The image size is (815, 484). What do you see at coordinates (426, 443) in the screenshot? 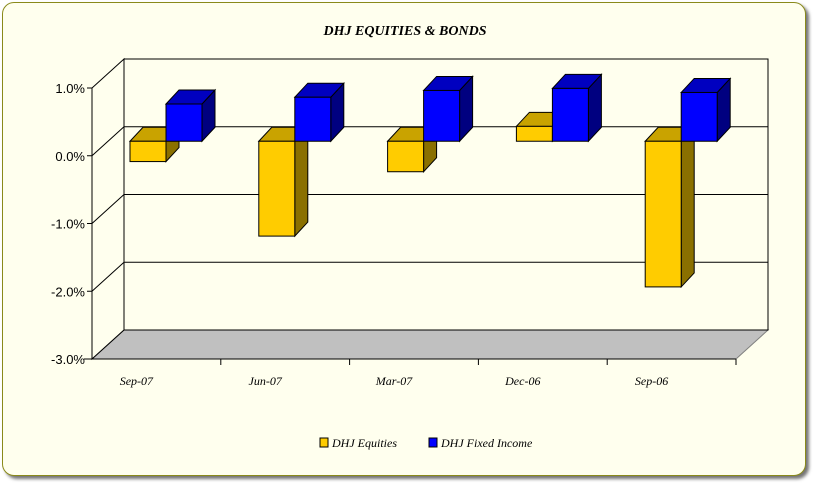
I see `legend: DHJ Equities DHJ Fixed Income` at bounding box center [426, 443].